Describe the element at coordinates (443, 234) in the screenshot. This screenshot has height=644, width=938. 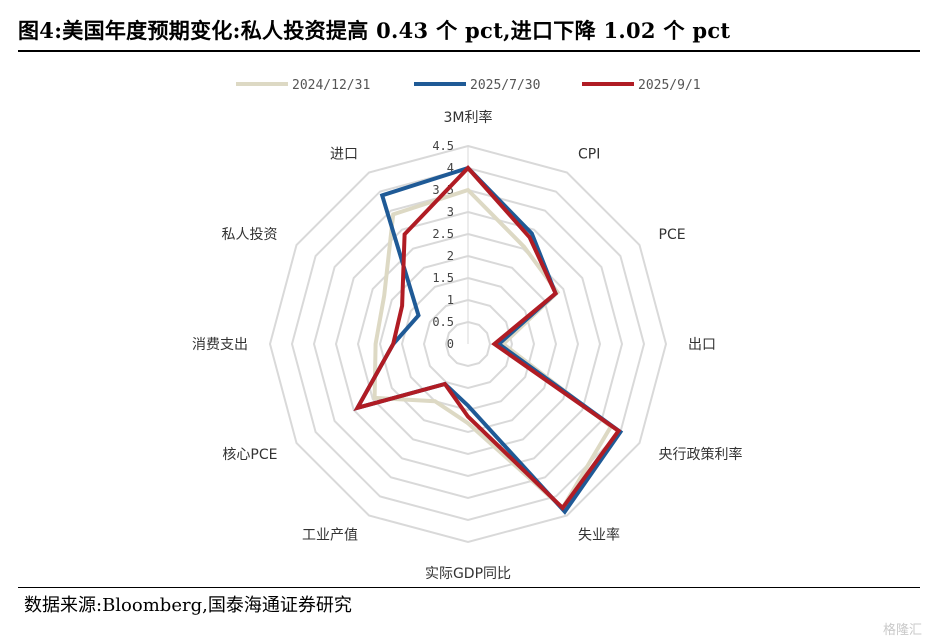
I see `tick-label: 2.5` at that location.